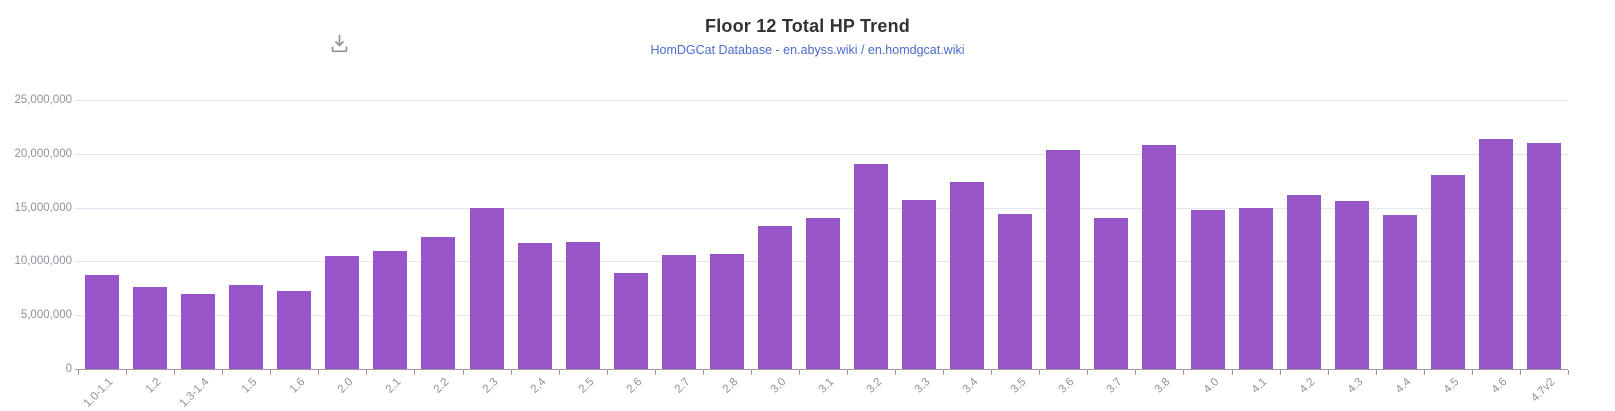 The height and width of the screenshot is (411, 1615). I want to click on x-axis-tick-label: 4.1, so click(1259, 386).